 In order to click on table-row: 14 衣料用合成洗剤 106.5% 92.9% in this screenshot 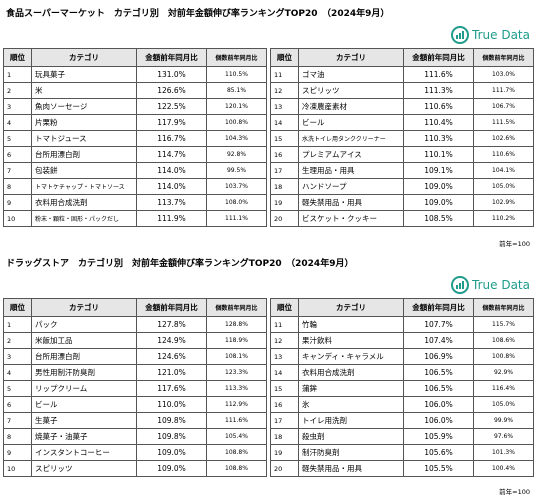, I will do `click(402, 372)`.